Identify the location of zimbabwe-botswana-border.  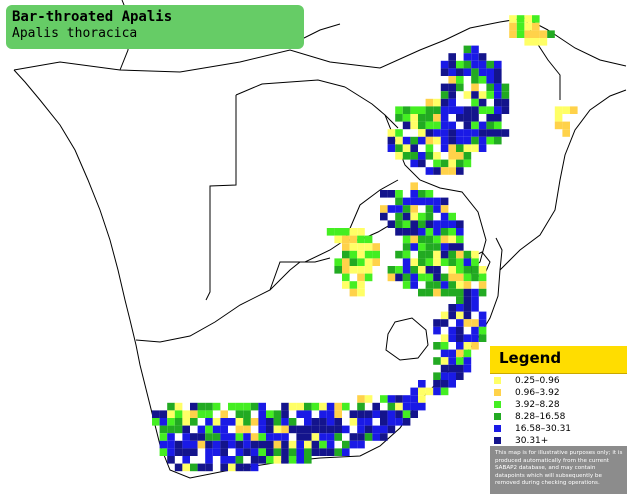
(371, 210).